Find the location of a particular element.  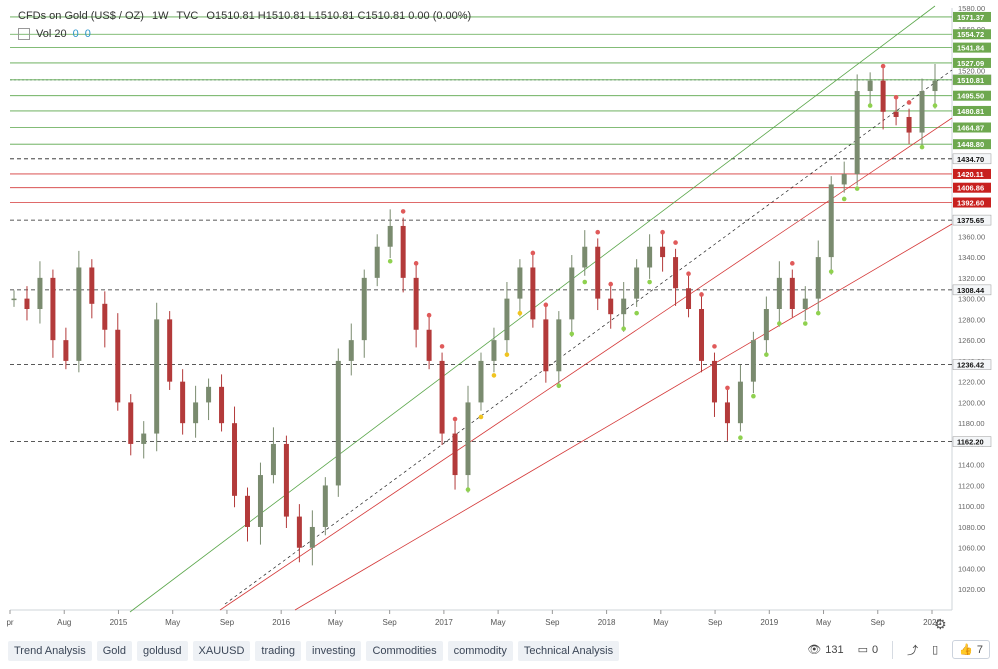

level-label: 1406.86 is located at coordinates (970, 188).